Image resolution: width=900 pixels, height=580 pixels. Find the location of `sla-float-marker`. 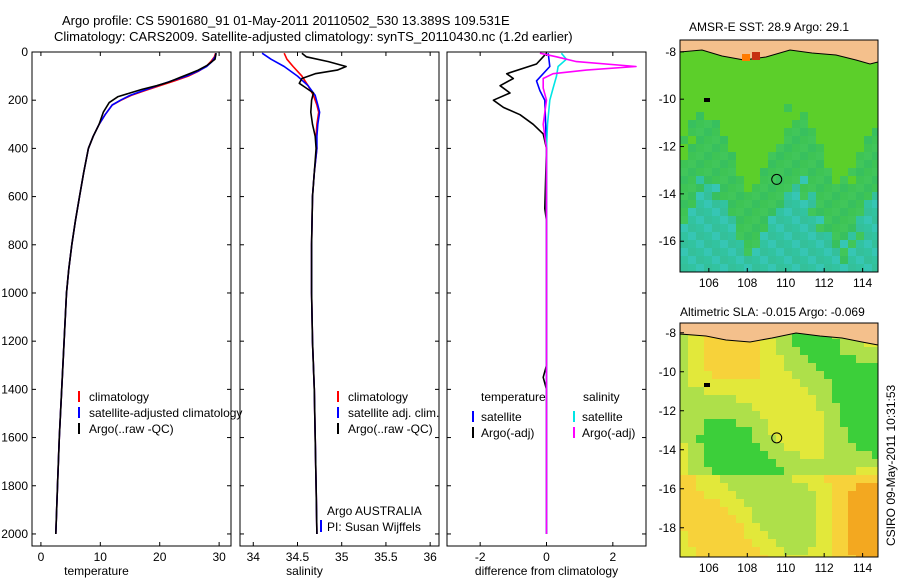

sla-float-marker is located at coordinates (777, 438).